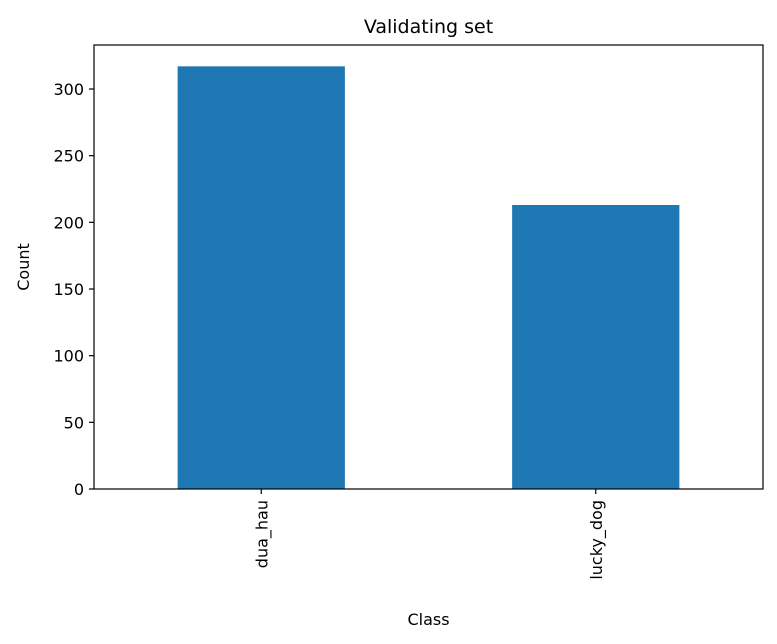  What do you see at coordinates (23, 267) in the screenshot?
I see `y-axis-label: Count` at bounding box center [23, 267].